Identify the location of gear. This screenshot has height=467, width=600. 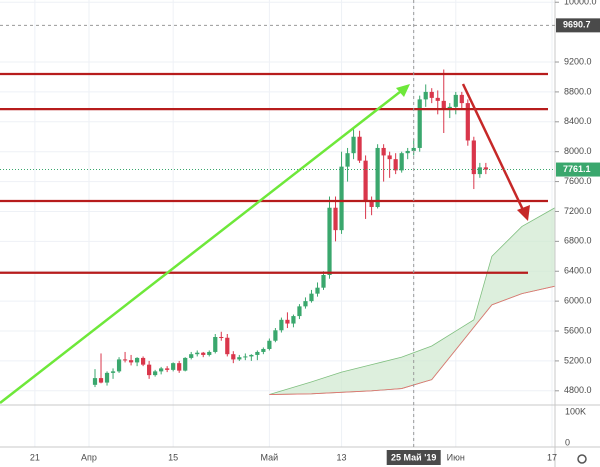
(582, 459).